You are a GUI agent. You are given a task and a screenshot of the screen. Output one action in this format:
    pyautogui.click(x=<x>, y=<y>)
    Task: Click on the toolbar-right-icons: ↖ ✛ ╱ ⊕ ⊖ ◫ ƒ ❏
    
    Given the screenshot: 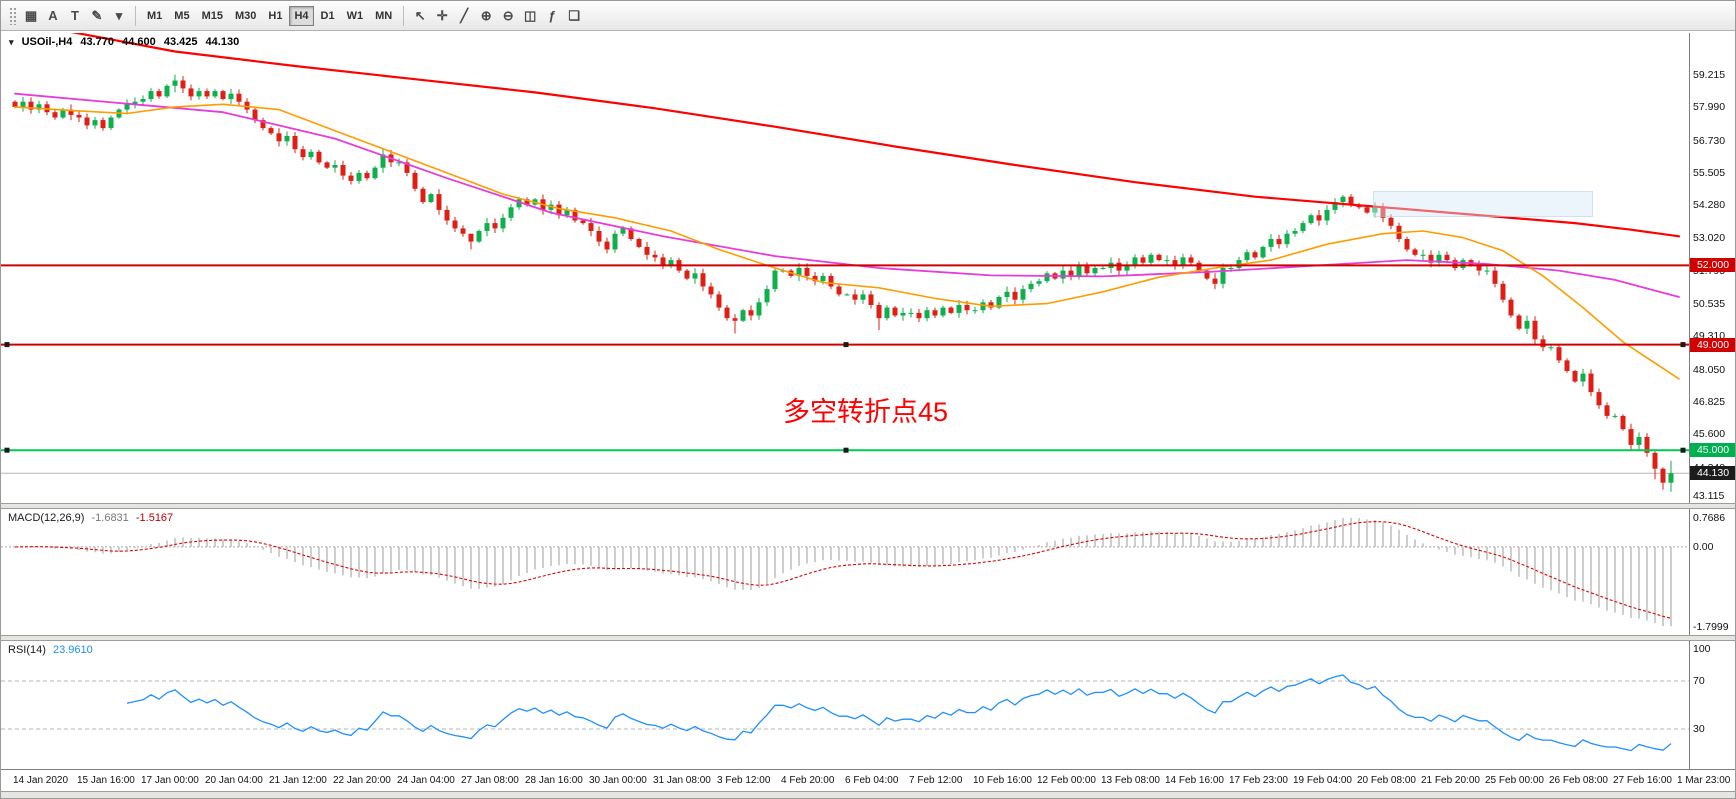 What is the action you would take?
    pyautogui.click(x=497, y=16)
    